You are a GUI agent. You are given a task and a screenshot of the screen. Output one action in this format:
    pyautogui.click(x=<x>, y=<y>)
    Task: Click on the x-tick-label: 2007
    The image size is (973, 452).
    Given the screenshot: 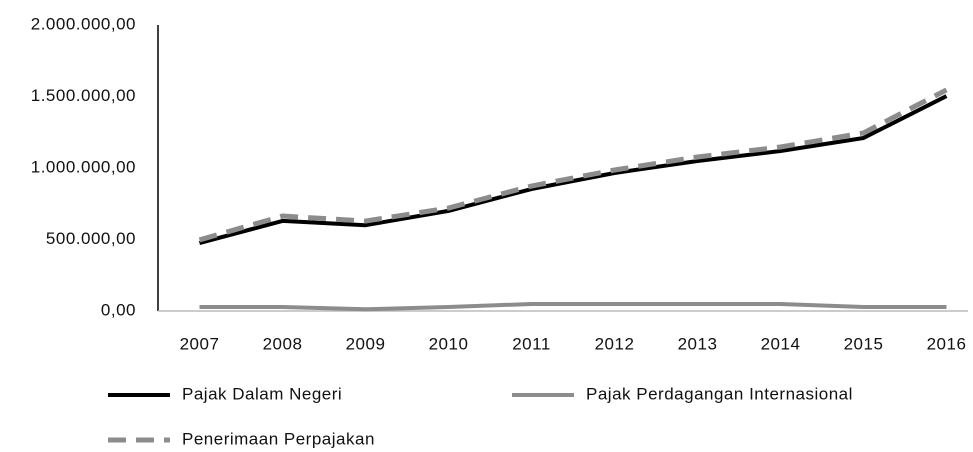 What is the action you would take?
    pyautogui.click(x=200, y=343)
    